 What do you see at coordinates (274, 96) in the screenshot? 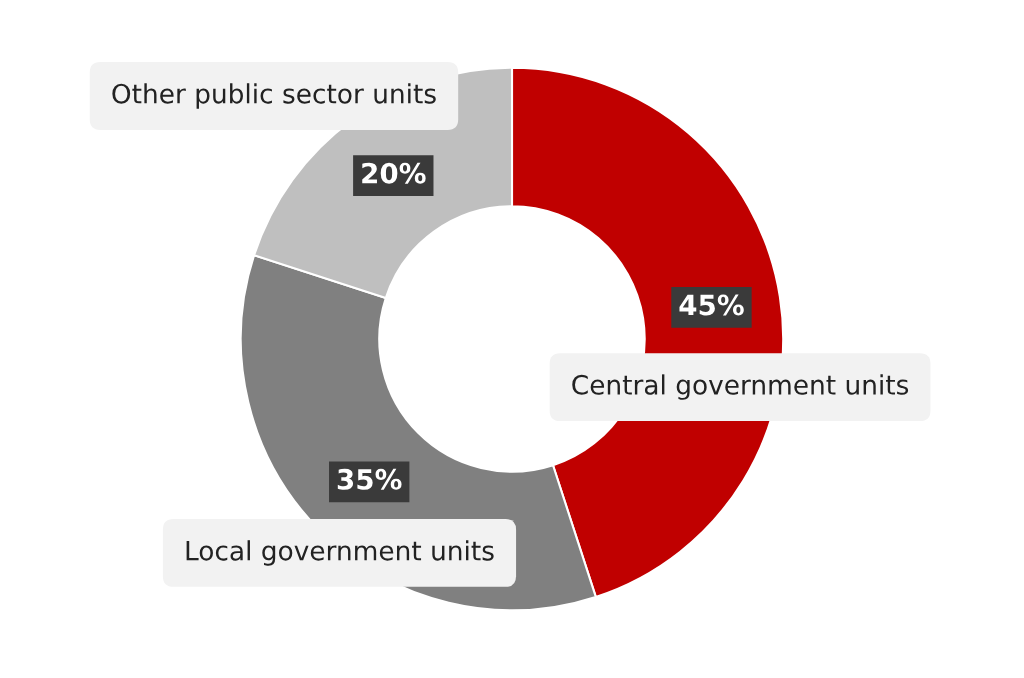
I see `slice-label: Other public sector units` at bounding box center [274, 96].